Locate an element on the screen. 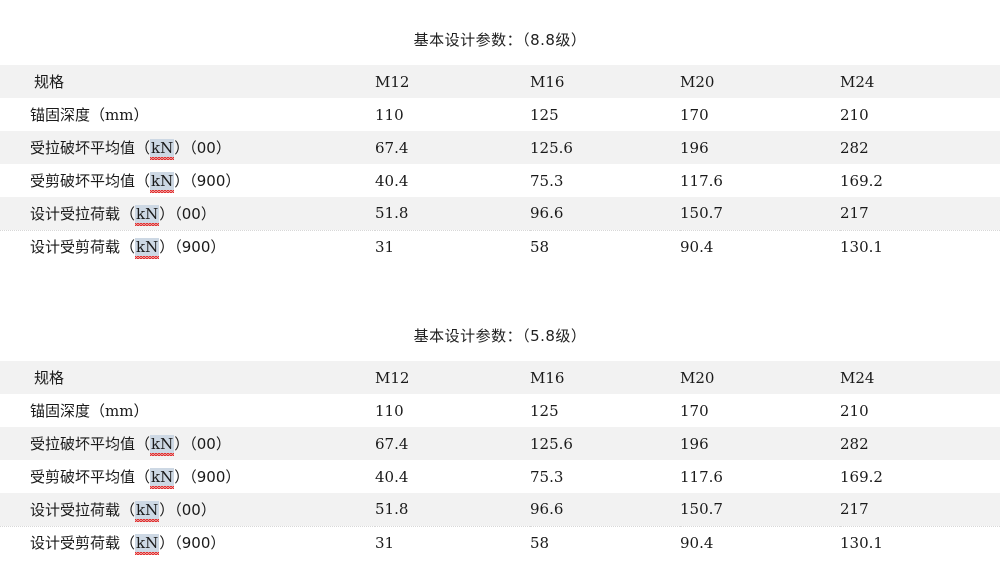  cell-m20: 196 is located at coordinates (694, 443).